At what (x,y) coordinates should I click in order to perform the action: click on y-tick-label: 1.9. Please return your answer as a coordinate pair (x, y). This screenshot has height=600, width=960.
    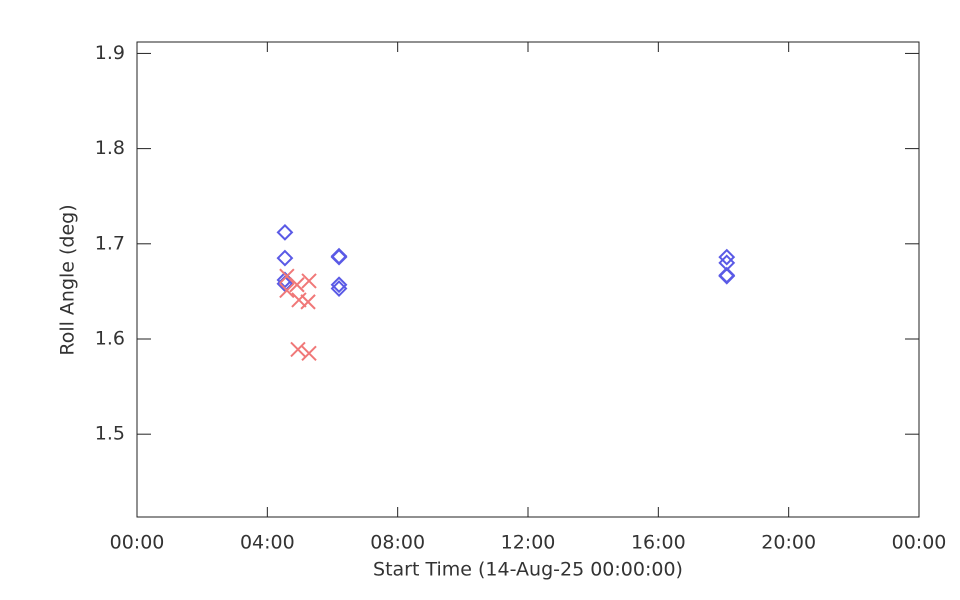
    Looking at the image, I should click on (110, 53).